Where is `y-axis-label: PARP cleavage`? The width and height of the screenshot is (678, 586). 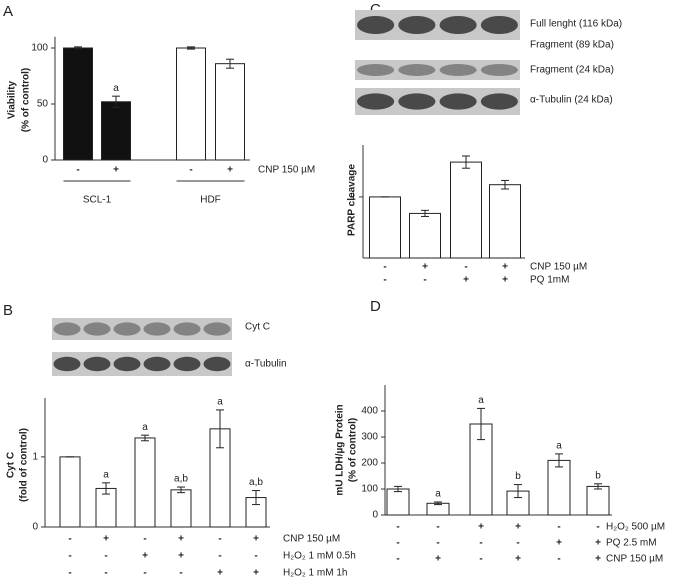
y-axis-label: PARP cleavage is located at coordinates (352, 200).